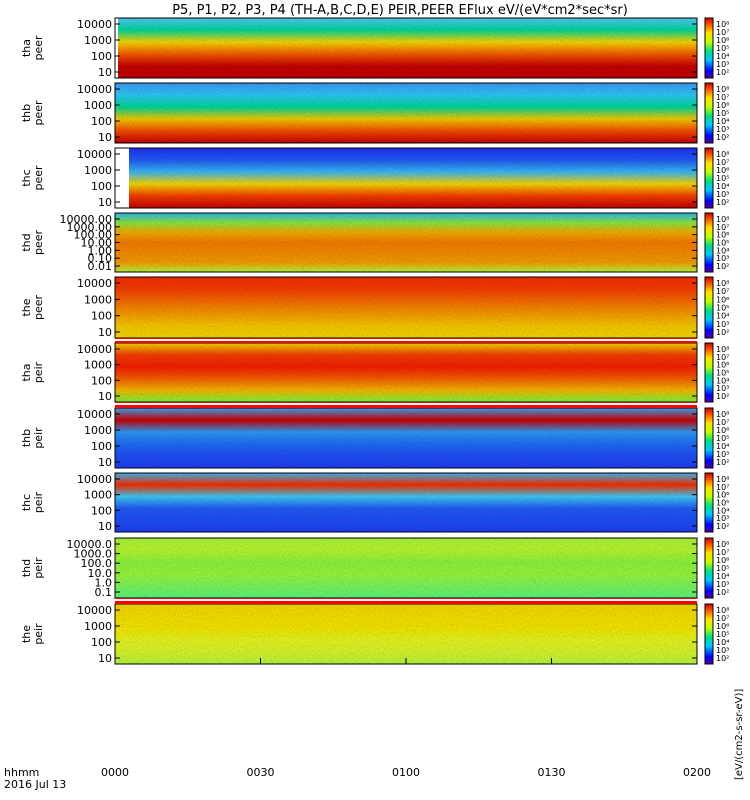 The image size is (750, 800). What do you see at coordinates (104, 592) in the screenshot?
I see `y-tick-label: 0.1` at bounding box center [104, 592].